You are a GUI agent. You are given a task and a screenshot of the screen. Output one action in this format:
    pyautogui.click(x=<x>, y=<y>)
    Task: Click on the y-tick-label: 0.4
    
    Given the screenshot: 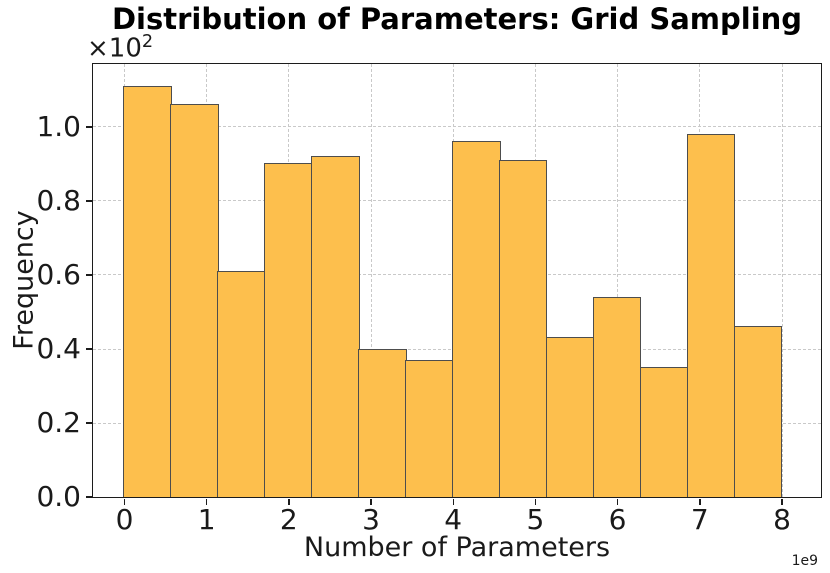 What is the action you would take?
    pyautogui.click(x=58, y=348)
    